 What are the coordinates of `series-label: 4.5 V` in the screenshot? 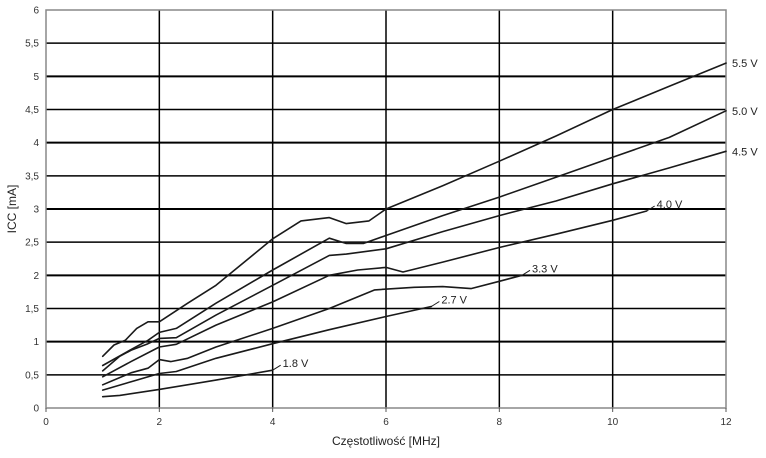 It's located at (745, 152).